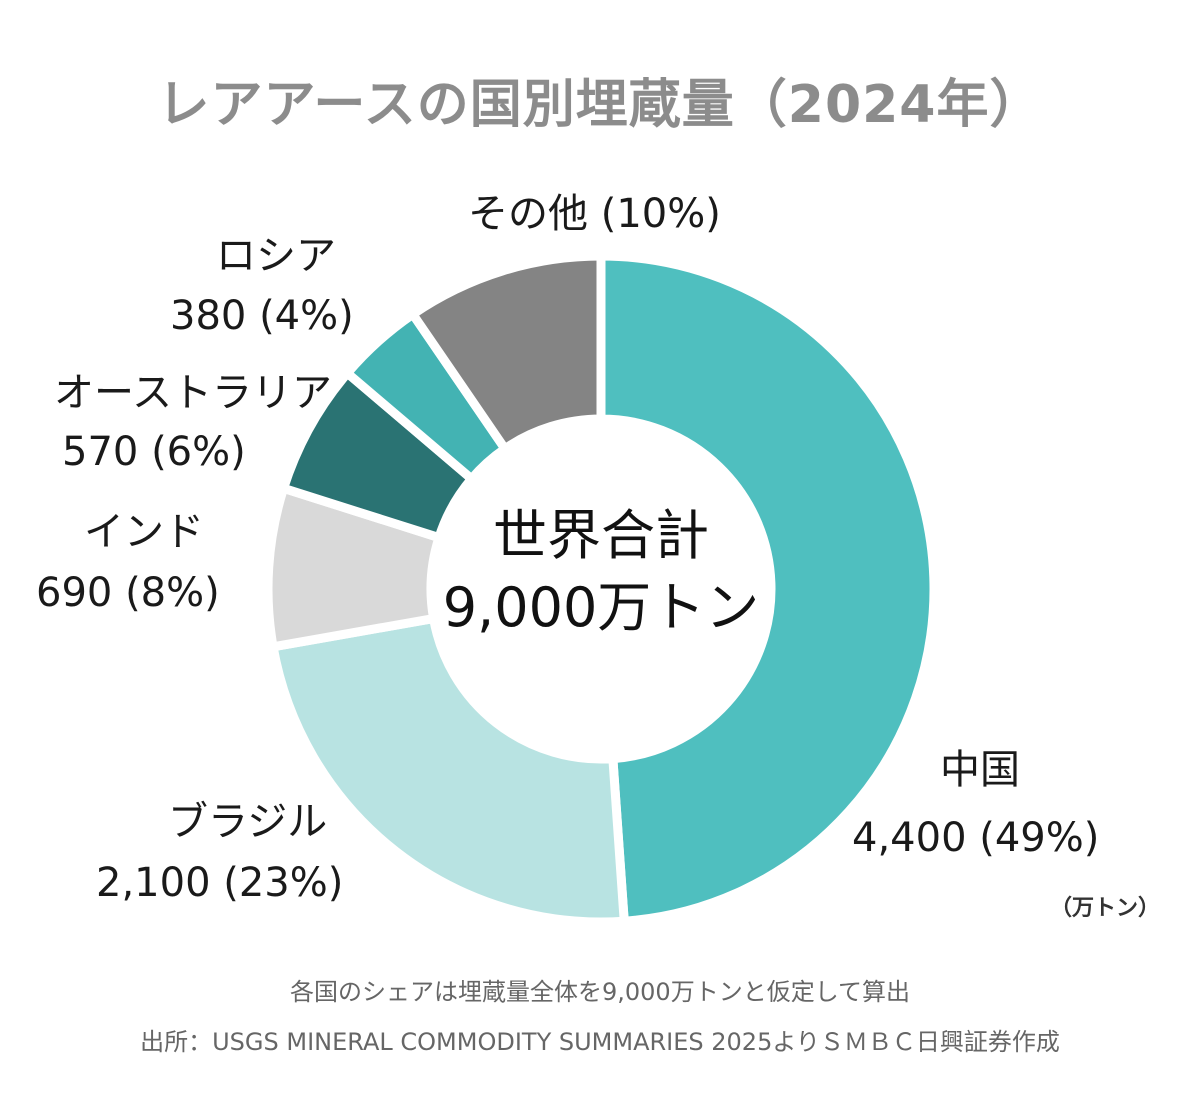 The width and height of the screenshot is (1200, 1120). Describe the element at coordinates (193, 393) in the screenshot. I see `label-australia-name: オーストラリア` at that location.